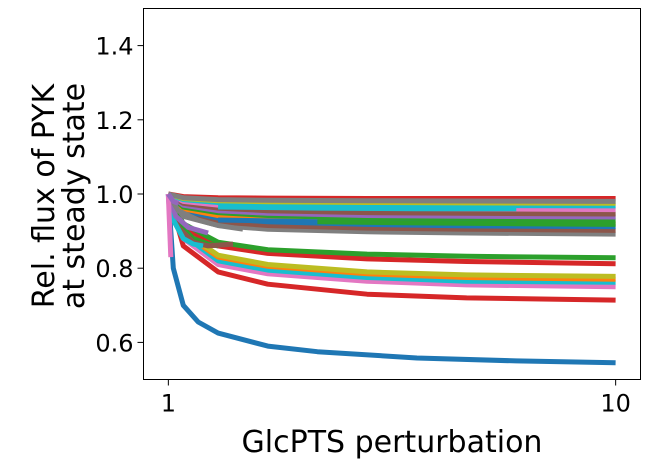  Describe the element at coordinates (114, 47) in the screenshot. I see `y-tick-label: 1.4` at that location.